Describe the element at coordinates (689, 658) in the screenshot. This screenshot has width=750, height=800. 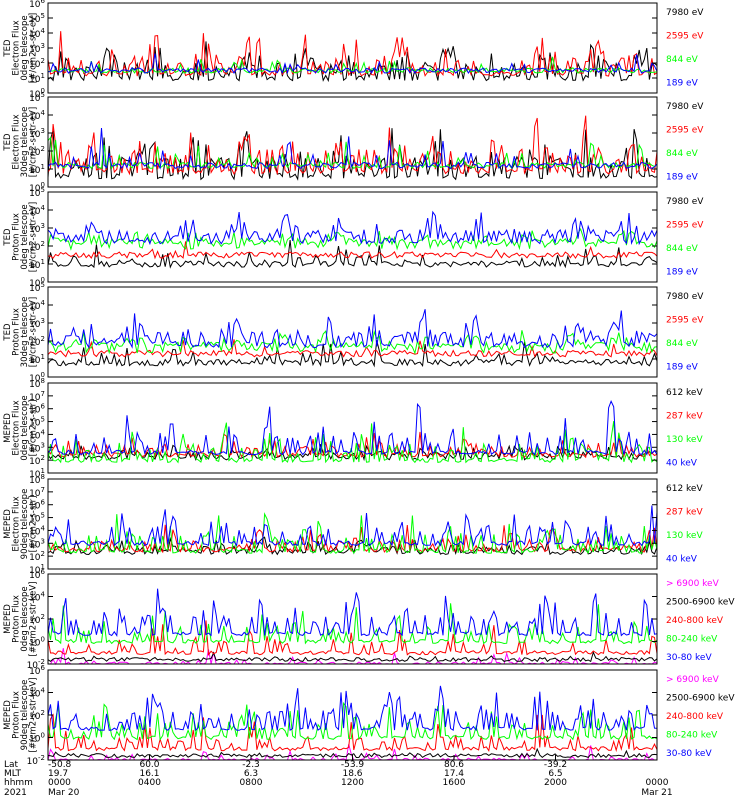
I see `legend-entry: 30-80 keV` at that location.